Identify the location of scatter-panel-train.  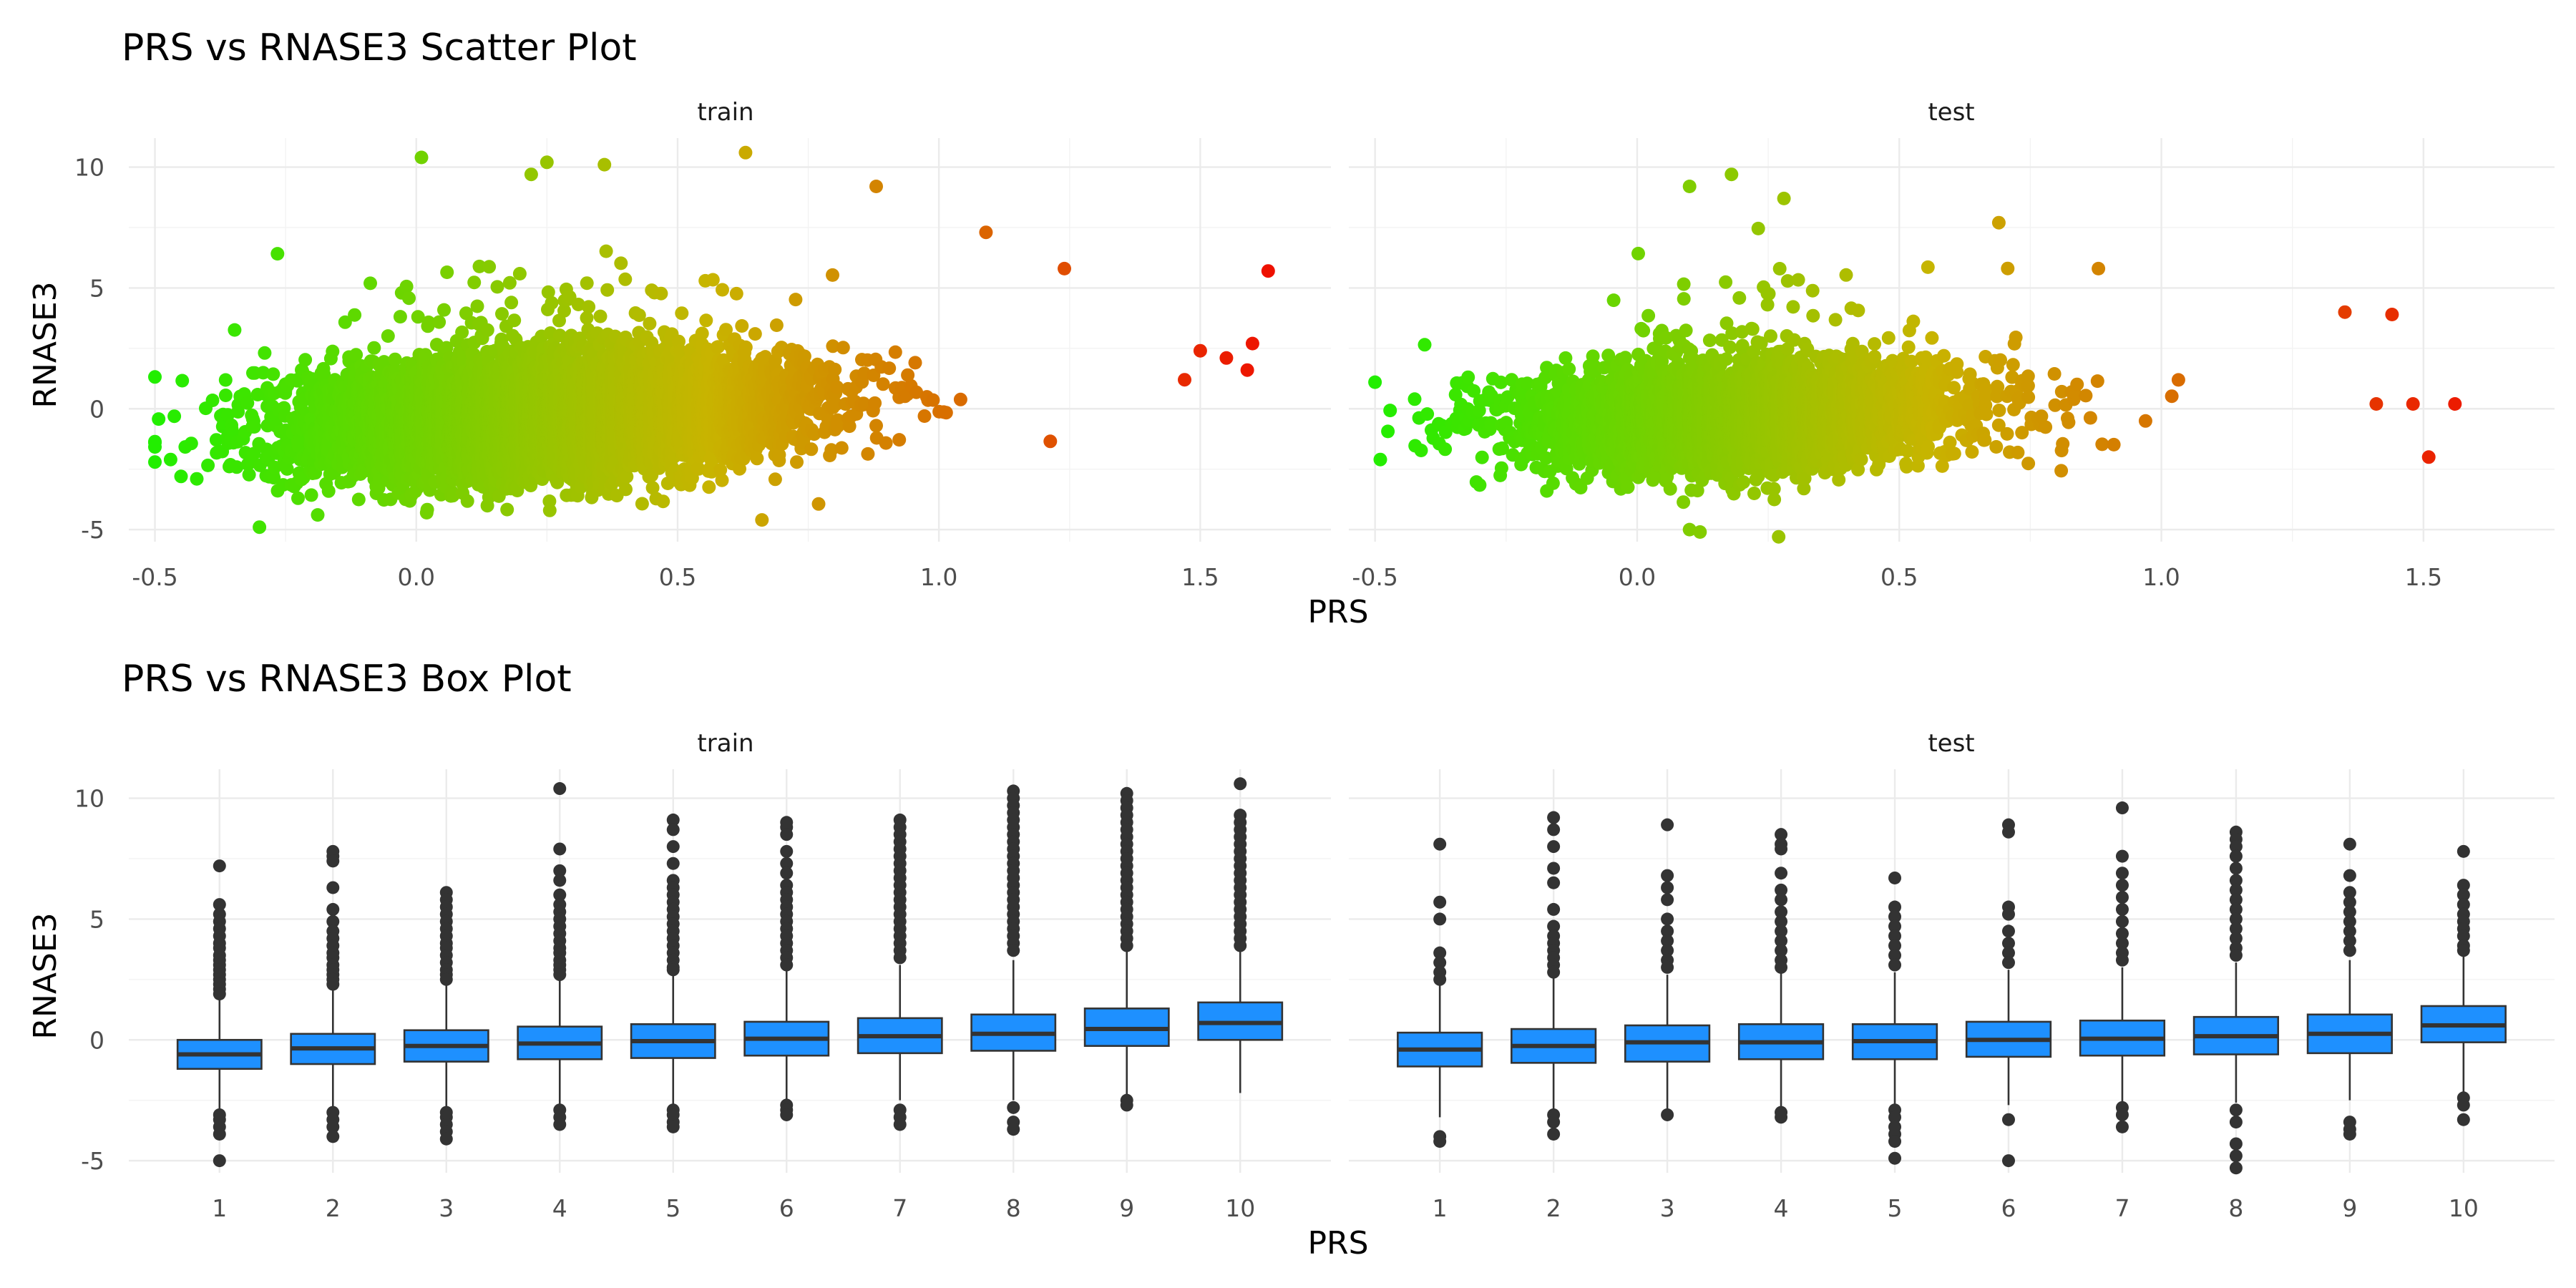
(730, 340).